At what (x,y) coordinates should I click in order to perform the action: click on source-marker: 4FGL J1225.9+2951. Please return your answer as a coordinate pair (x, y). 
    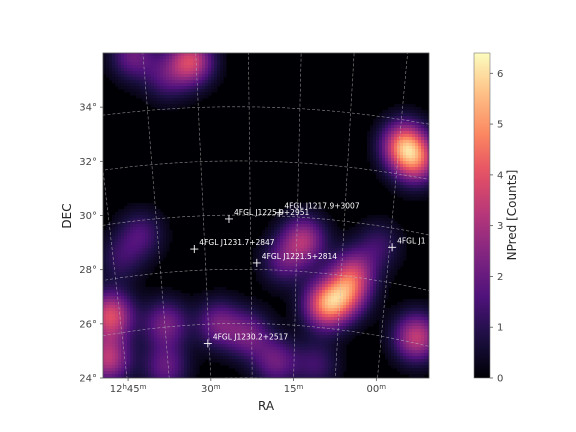
    Looking at the image, I should click on (267, 215).